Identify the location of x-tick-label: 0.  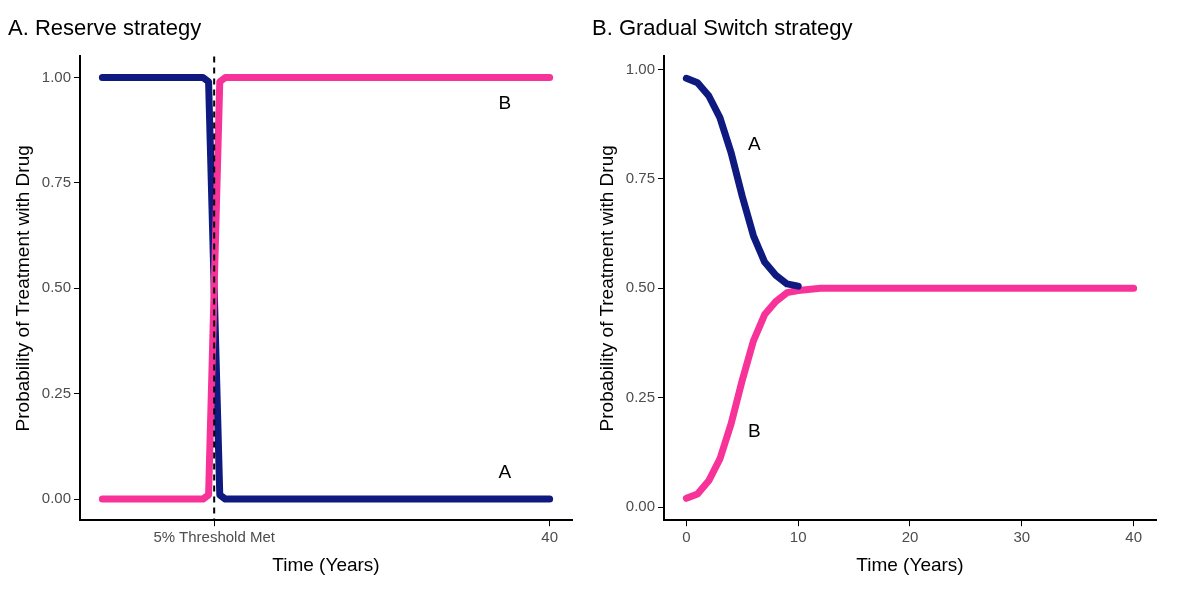
(686, 537).